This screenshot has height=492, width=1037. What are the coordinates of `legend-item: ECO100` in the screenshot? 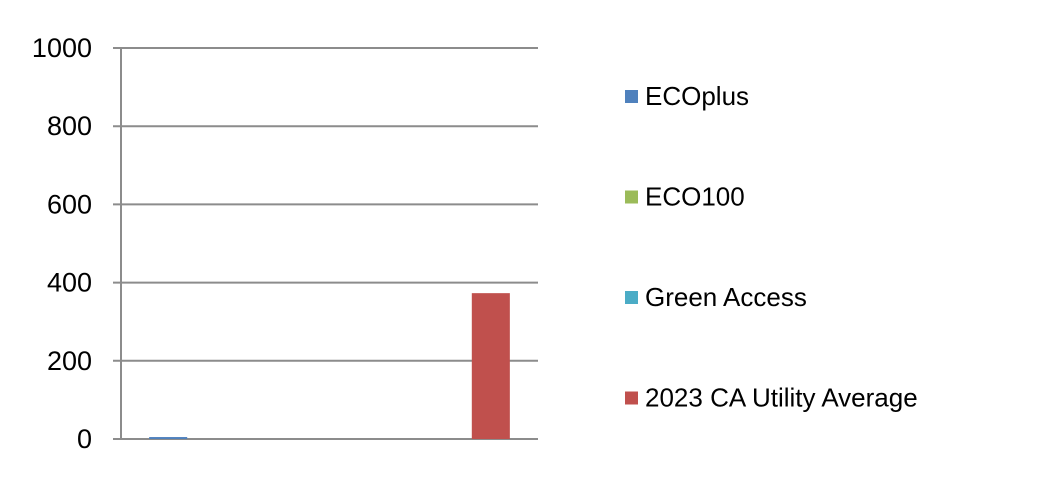 It's located at (685, 197).